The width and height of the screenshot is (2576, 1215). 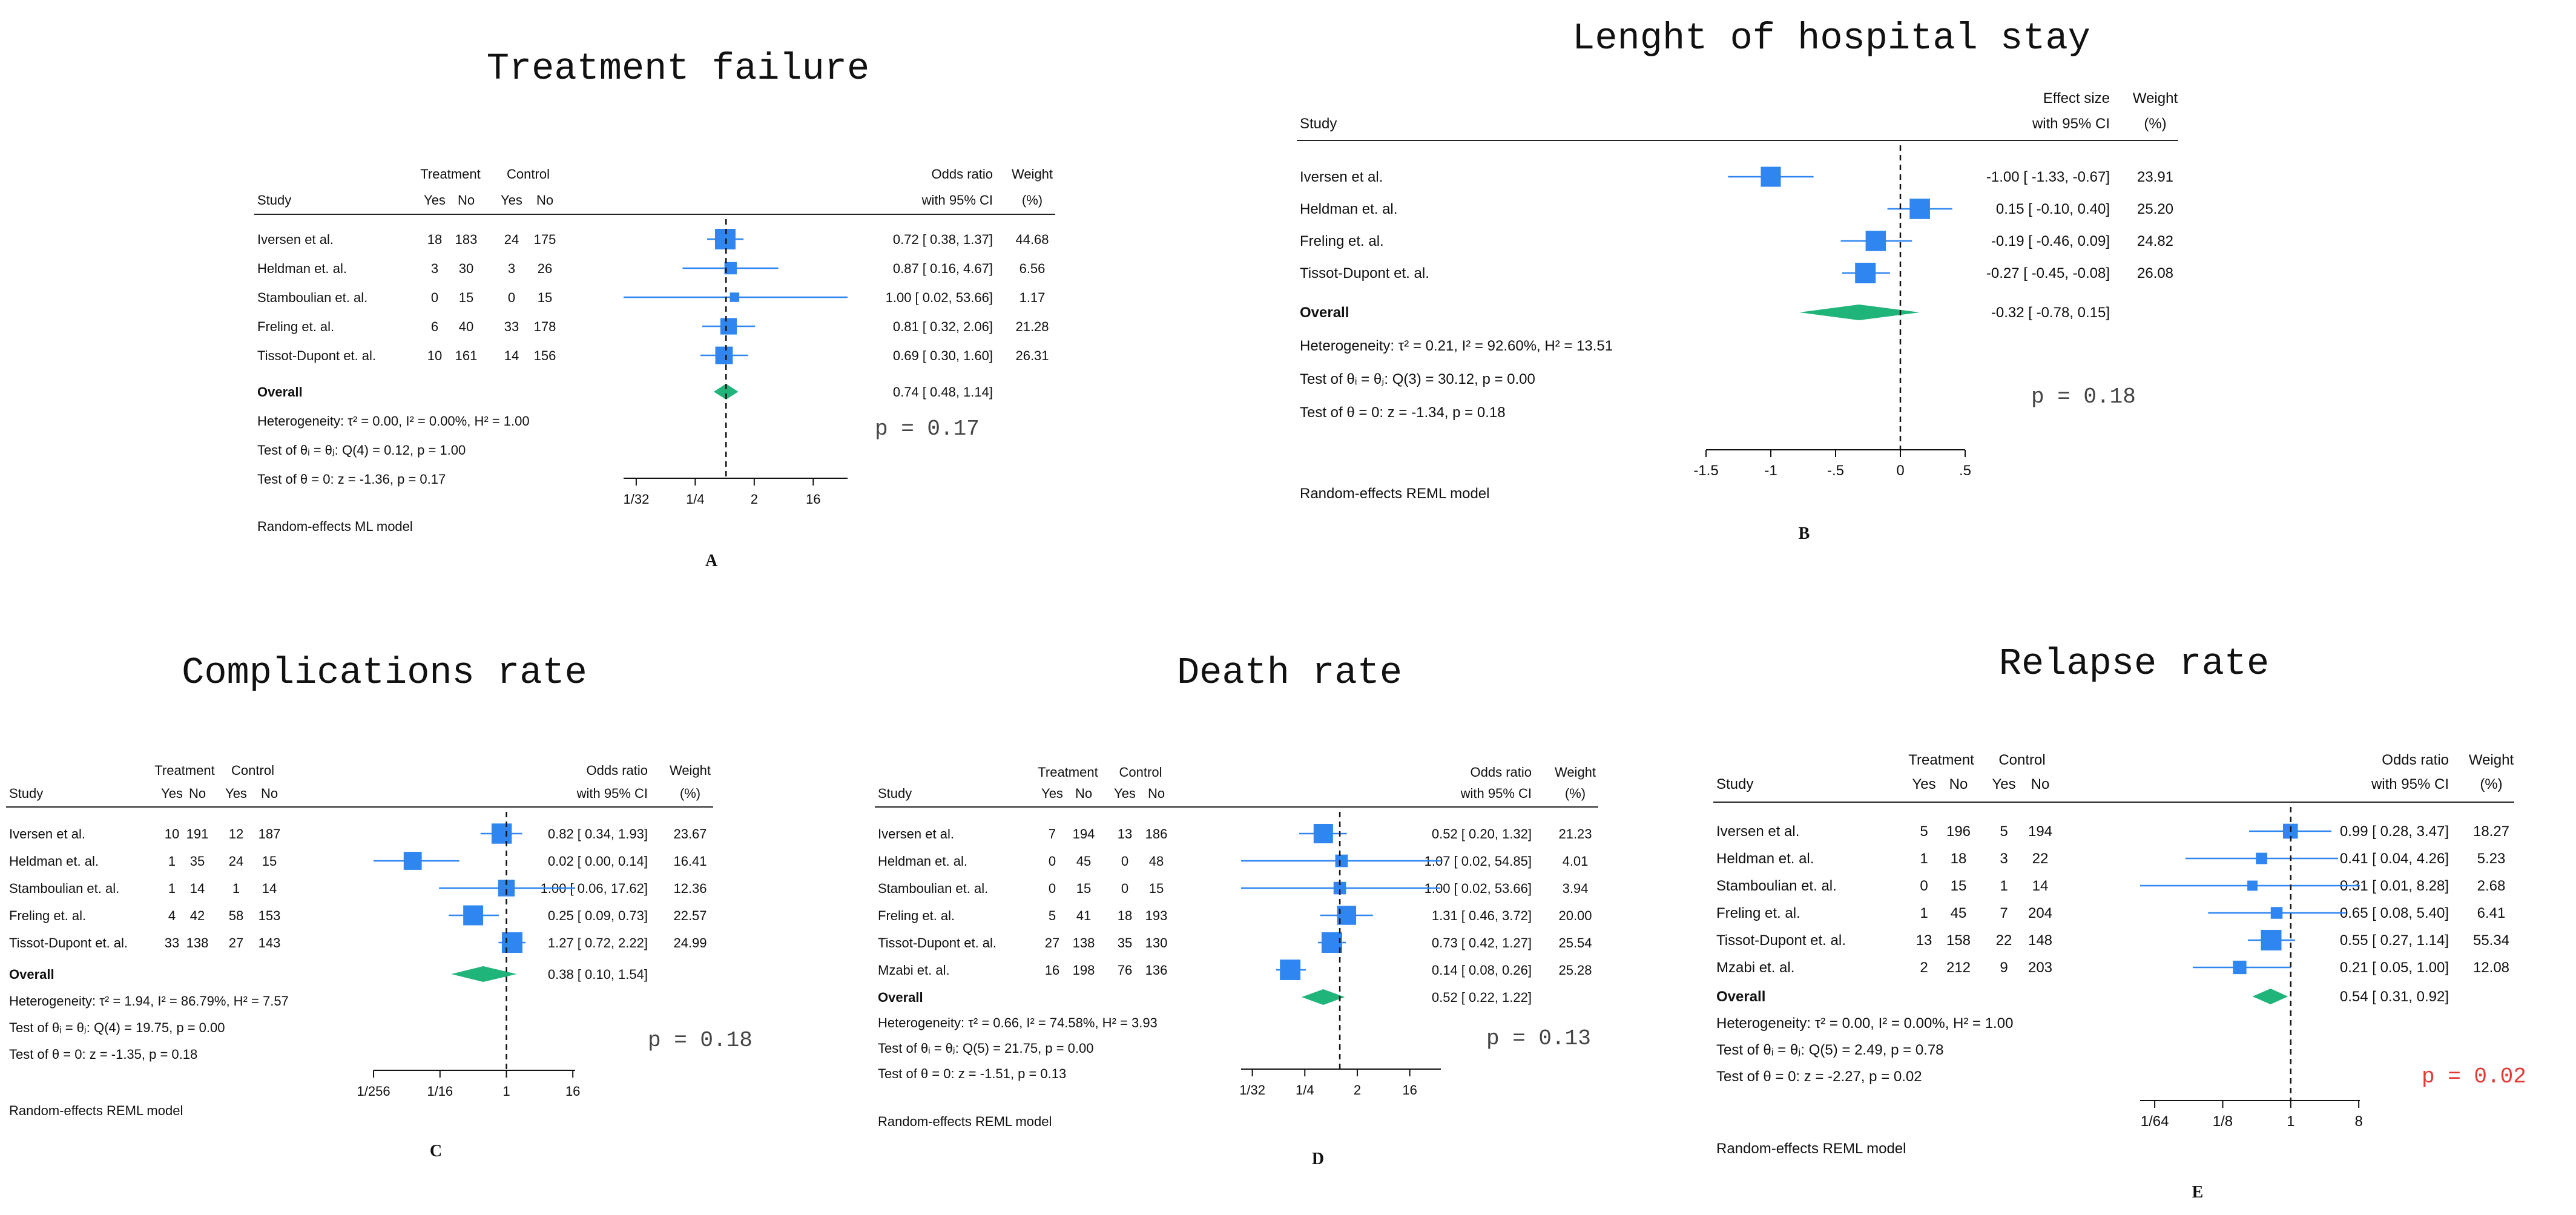 What do you see at coordinates (436, 1151) in the screenshot?
I see `panel-label: C` at bounding box center [436, 1151].